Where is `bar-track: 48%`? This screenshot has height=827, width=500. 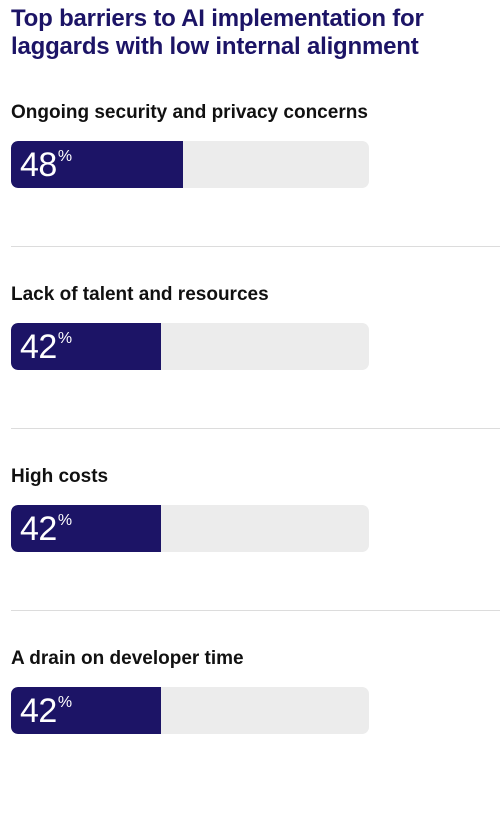
bar-track: 48% is located at coordinates (190, 164).